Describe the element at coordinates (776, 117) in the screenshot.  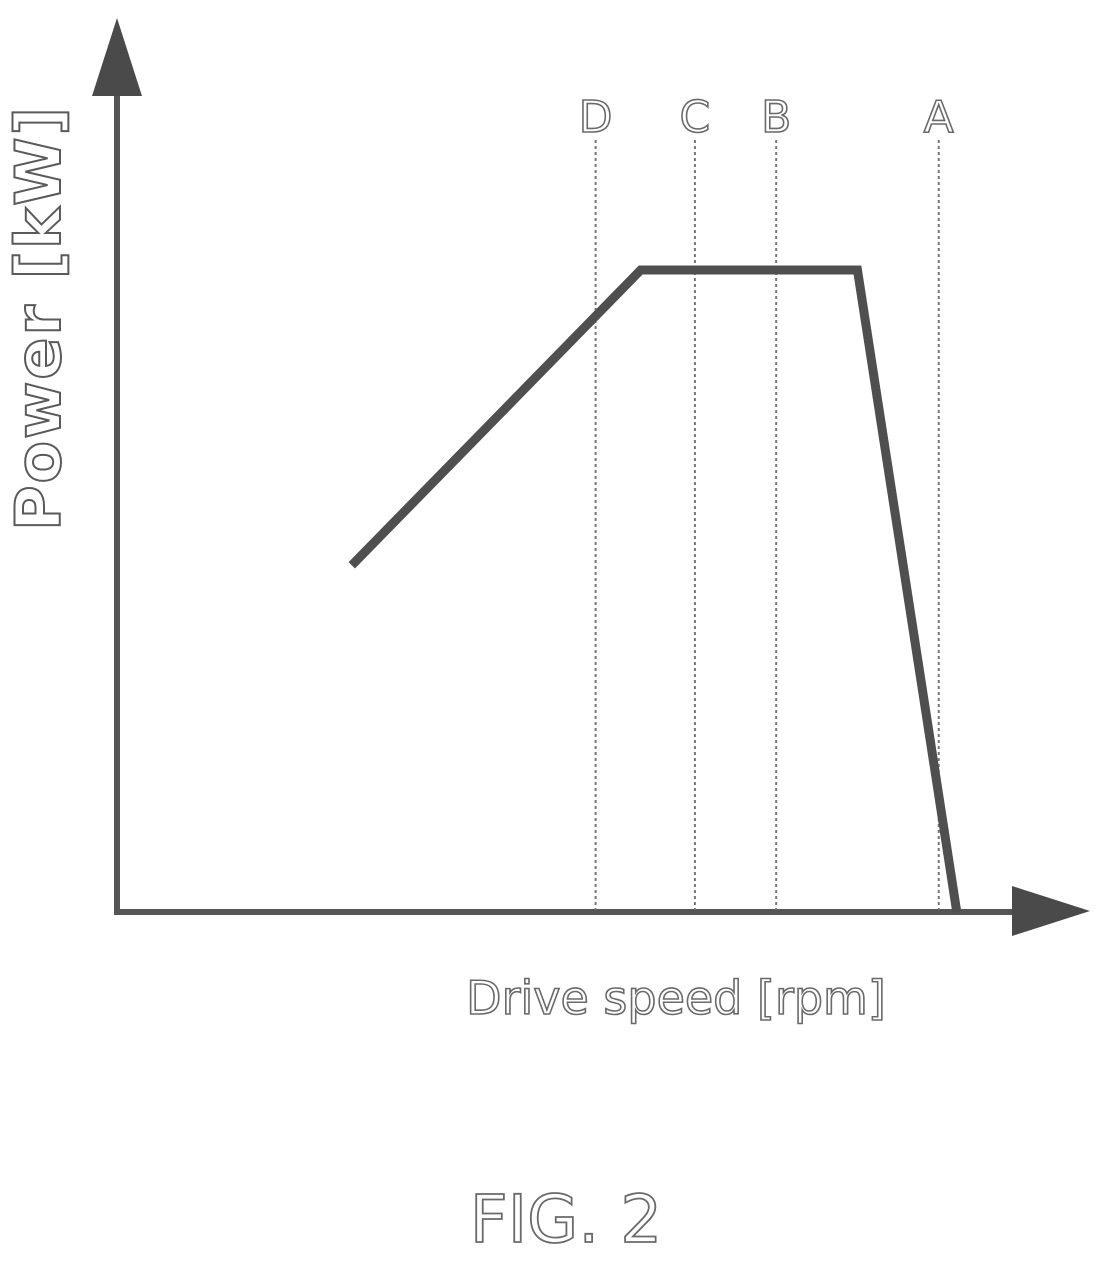
I see `reference-label-b: B` at that location.